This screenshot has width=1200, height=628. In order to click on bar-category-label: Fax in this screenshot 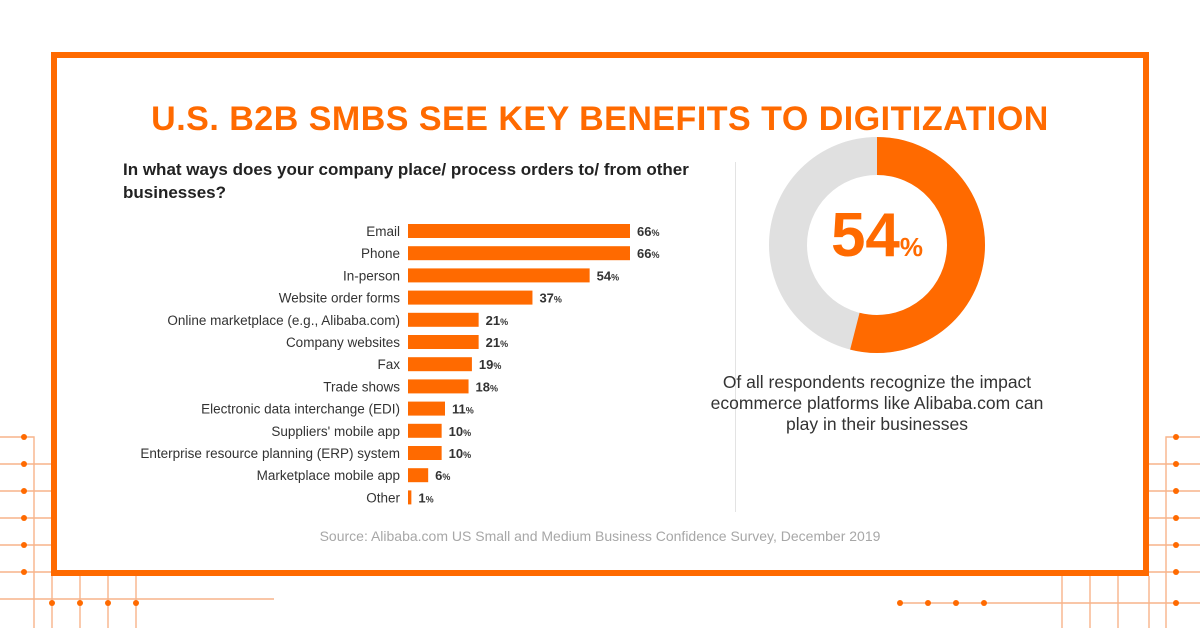, I will do `click(388, 364)`.